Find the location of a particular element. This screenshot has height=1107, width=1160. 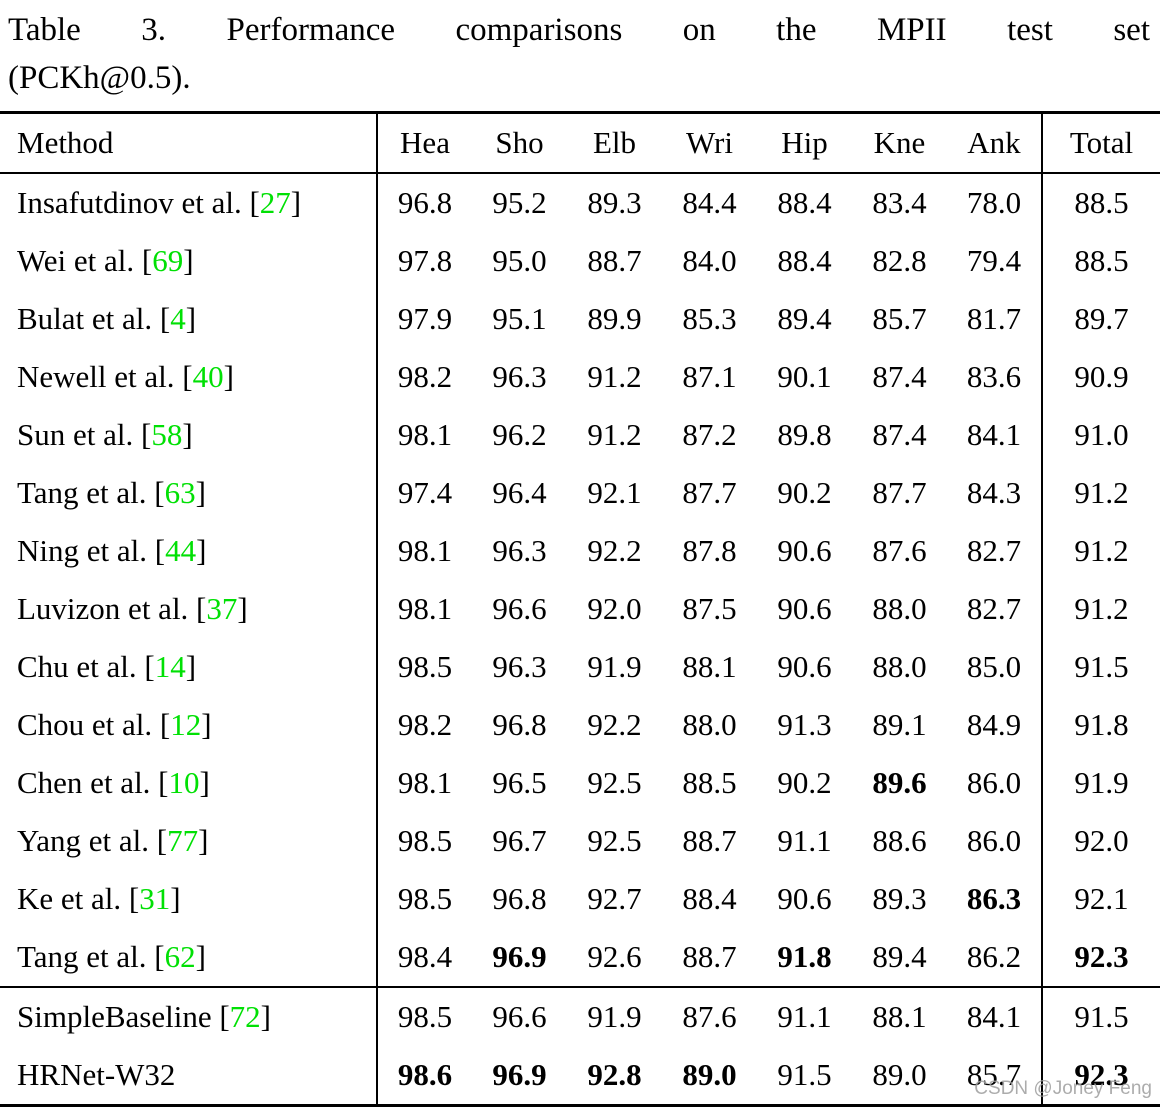

citation-ref: 69 is located at coordinates (168, 260).